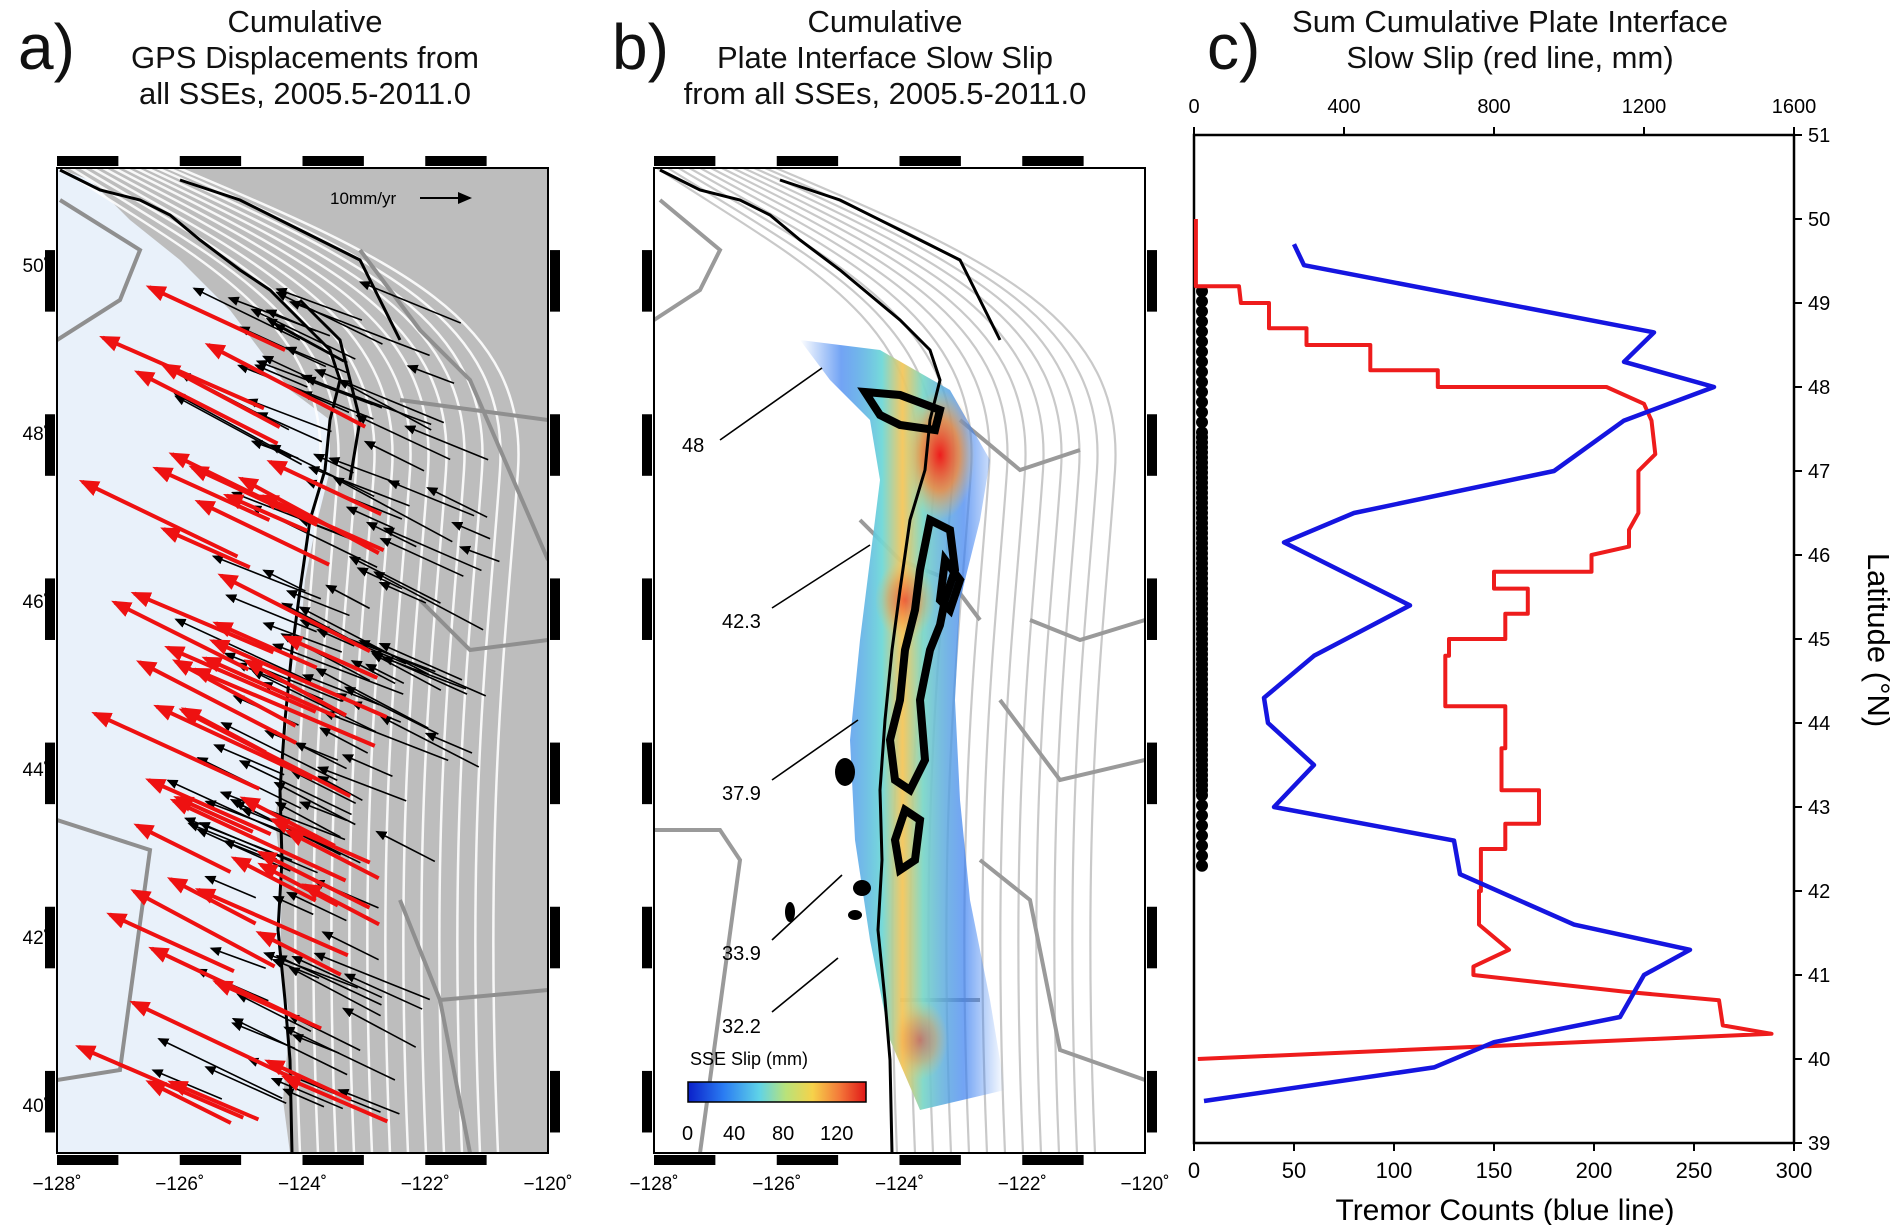 The width and height of the screenshot is (1894, 1225). I want to click on lon-tick-label: −122˚, so click(425, 1184).